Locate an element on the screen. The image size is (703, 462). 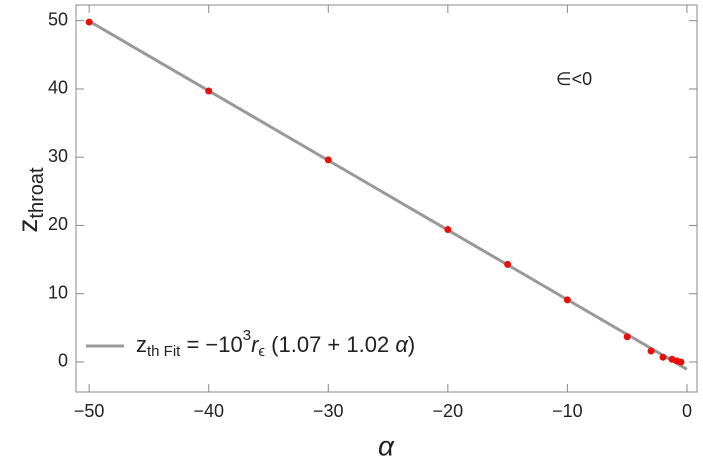
y-tick-label: 40 is located at coordinates (58, 88).